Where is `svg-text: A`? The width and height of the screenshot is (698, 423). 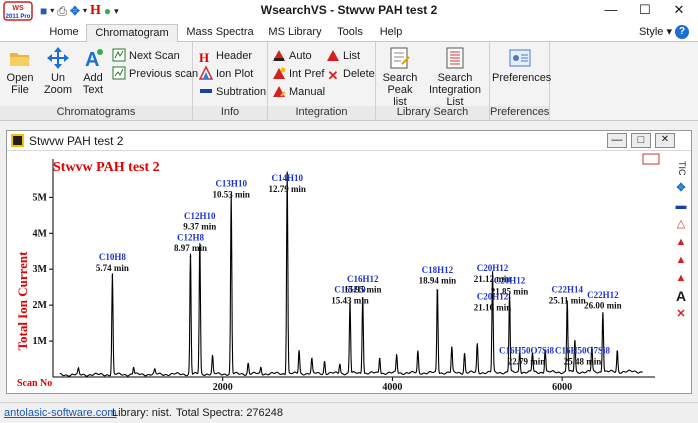
svg-text: A is located at coordinates (92, 59).